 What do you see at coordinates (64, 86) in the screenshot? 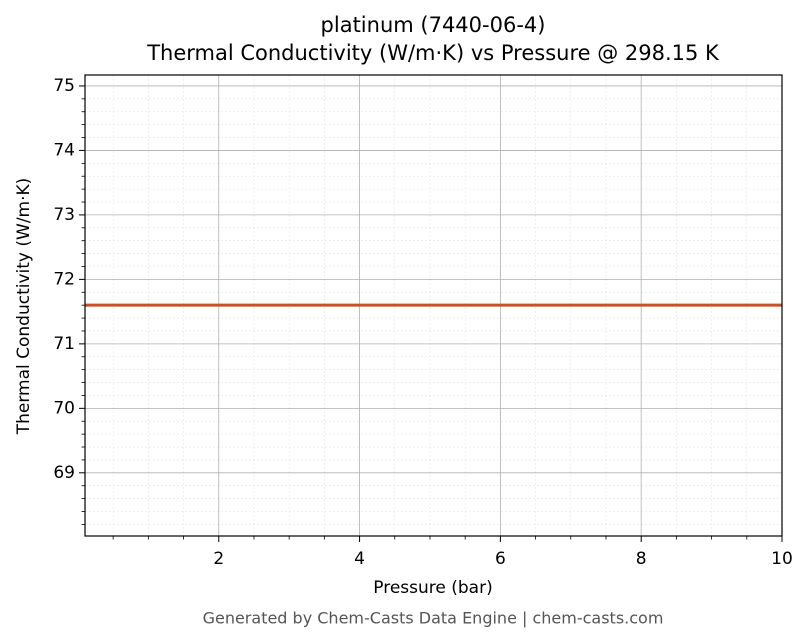
I see `y-tick-label: 75` at bounding box center [64, 86].